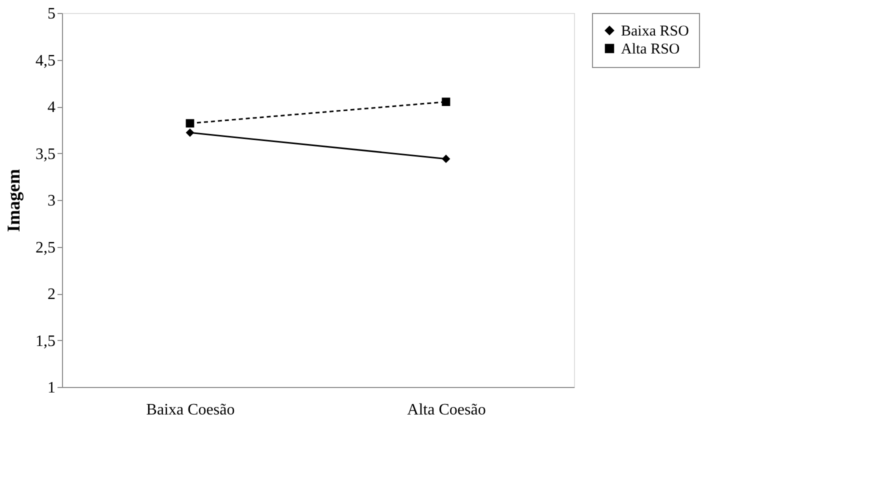  What do you see at coordinates (650, 50) in the screenshot?
I see `legend-label: Alta RSO` at bounding box center [650, 50].